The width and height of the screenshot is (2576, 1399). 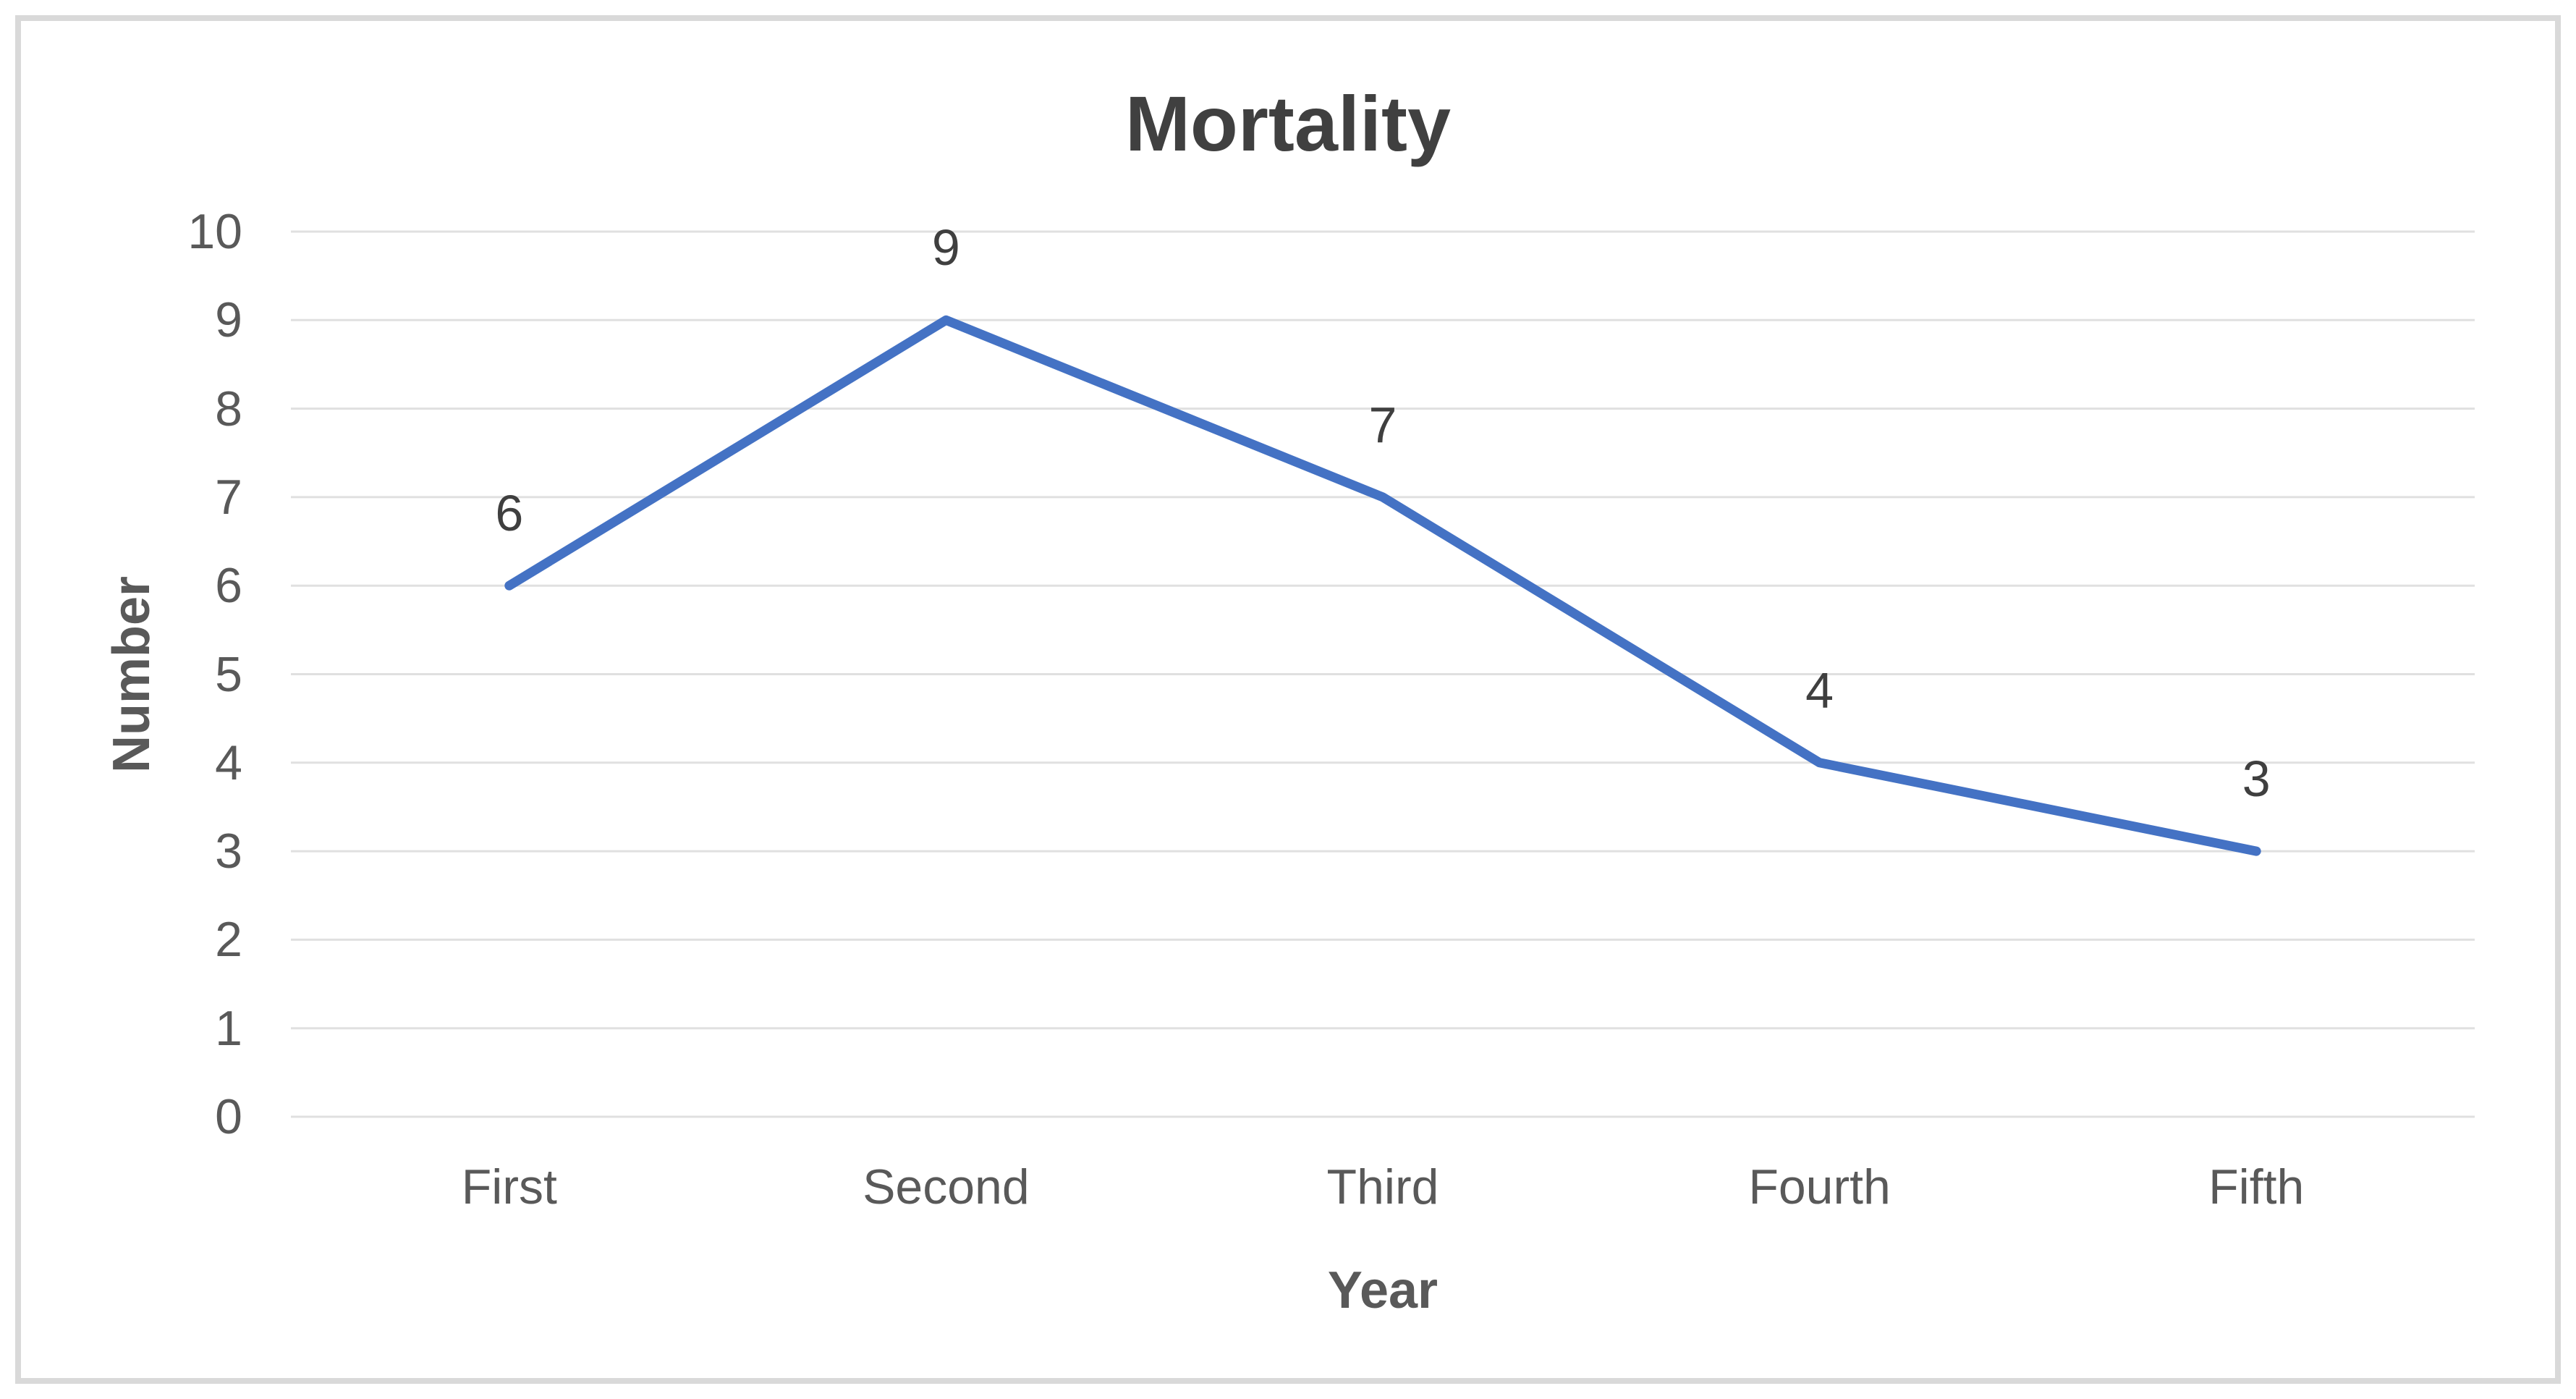 What do you see at coordinates (945, 247) in the screenshot?
I see `data-label: 9` at bounding box center [945, 247].